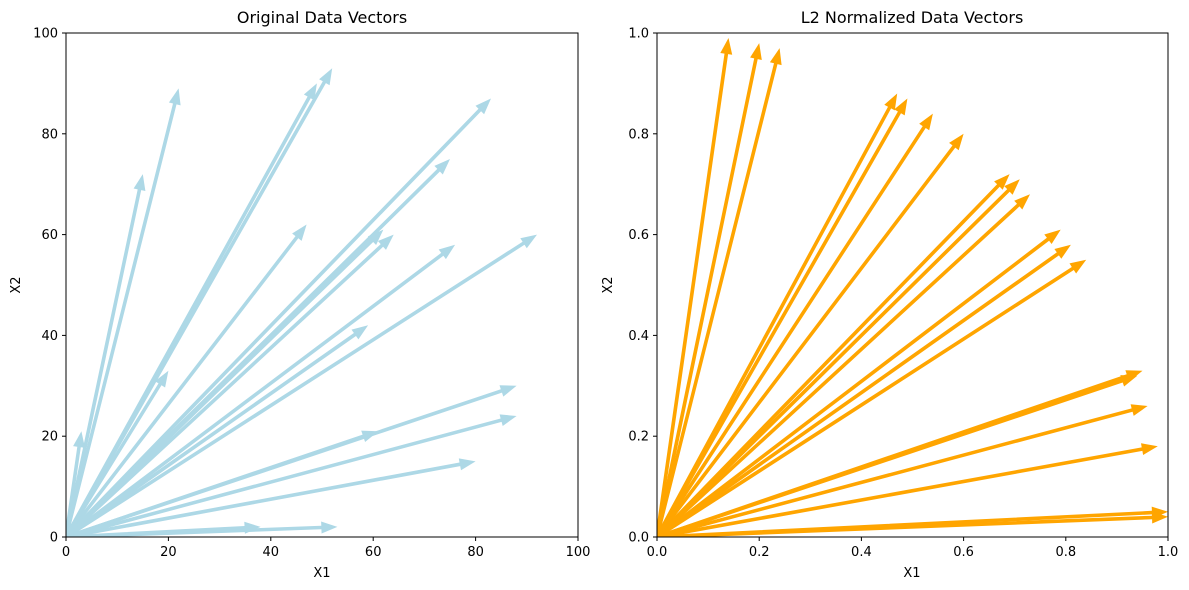  I want to click on y-tick-label: 0.8, so click(638, 134).